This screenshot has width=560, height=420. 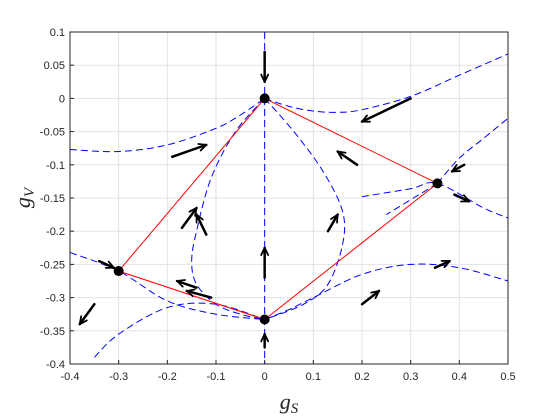 I want to click on x-tick-label: 0.4, so click(x=459, y=377).